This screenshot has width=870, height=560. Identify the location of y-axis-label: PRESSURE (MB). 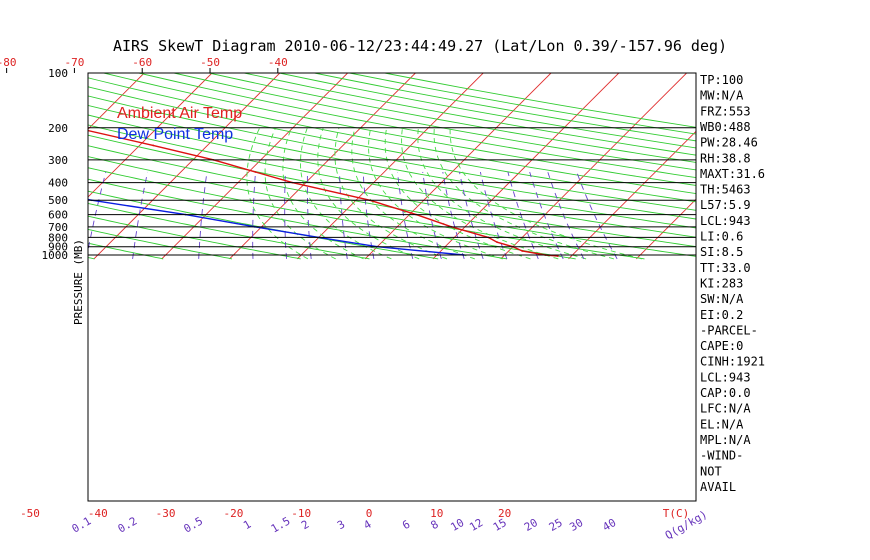
(78, 282).